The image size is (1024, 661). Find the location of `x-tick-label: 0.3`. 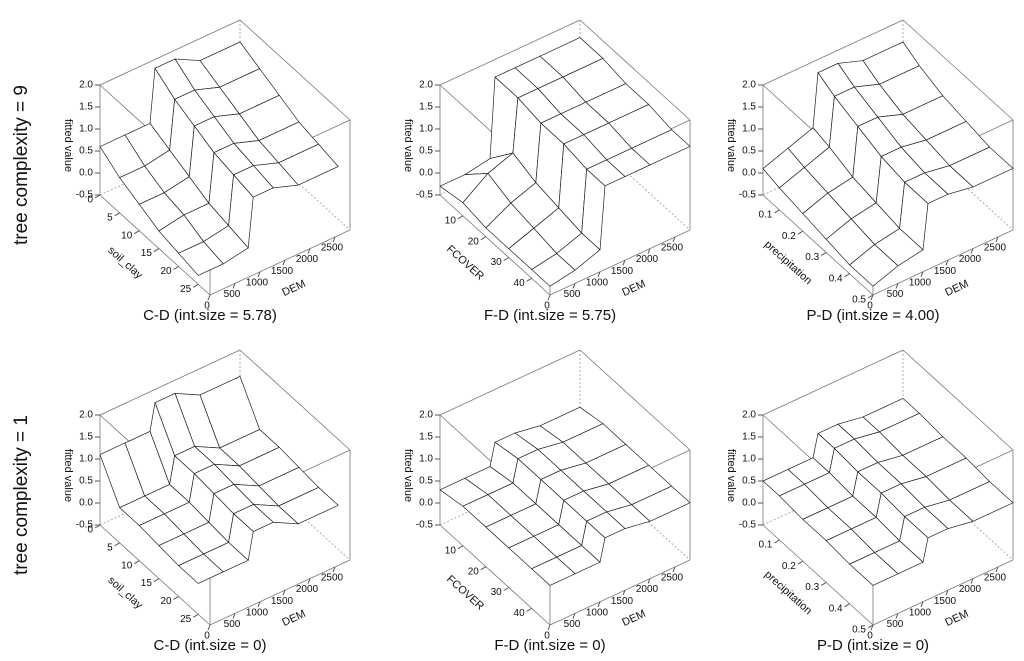

x-tick-label: 0.3 is located at coordinates (812, 257).